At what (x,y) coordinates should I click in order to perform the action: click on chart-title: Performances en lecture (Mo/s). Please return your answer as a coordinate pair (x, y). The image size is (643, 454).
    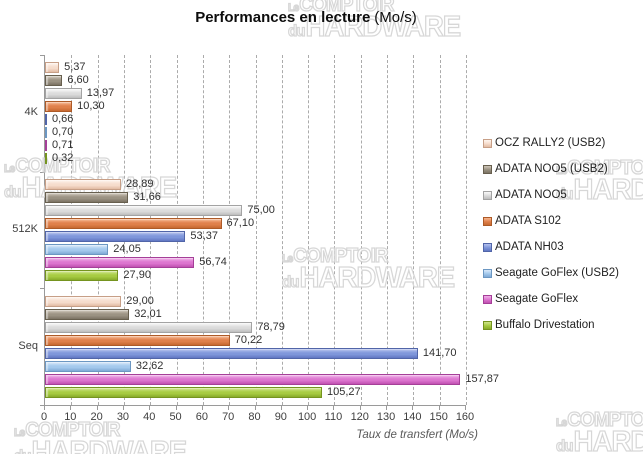
    Looking at the image, I should click on (306, 17).